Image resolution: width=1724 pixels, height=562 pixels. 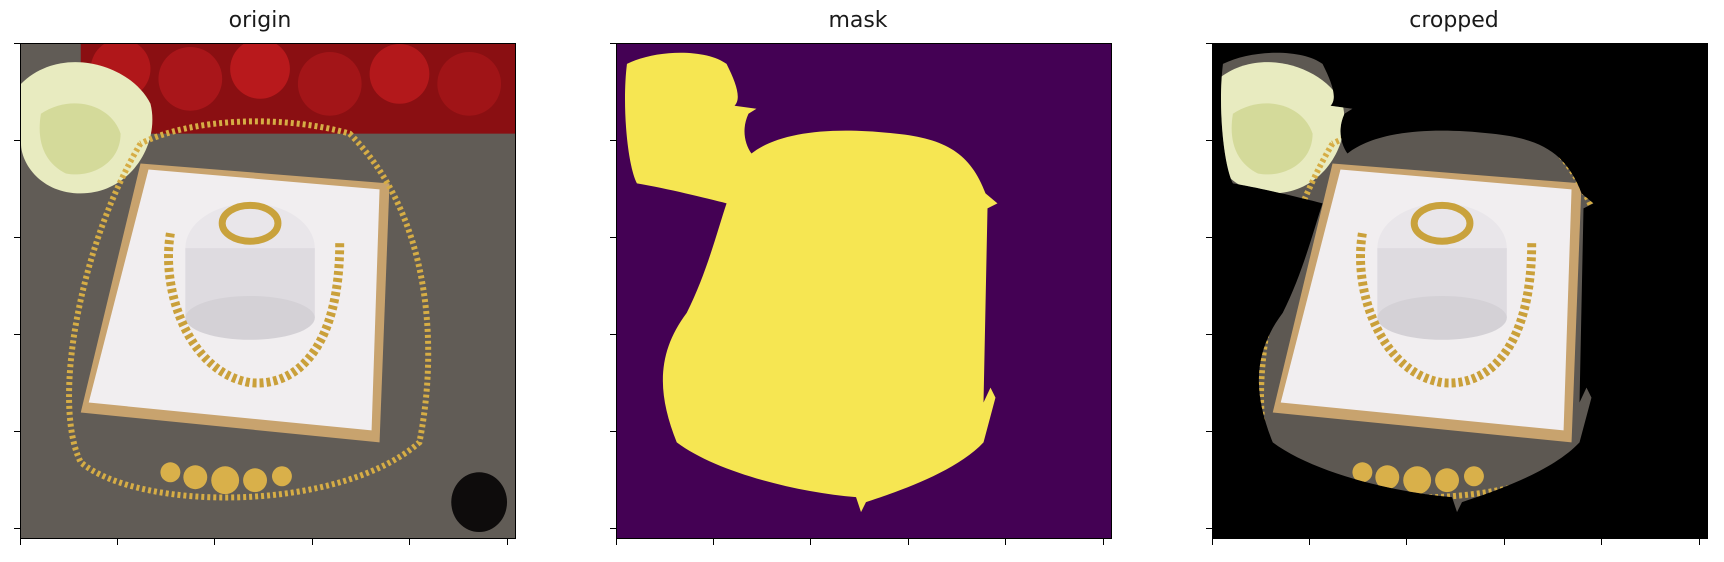 I want to click on mask-title: mask, so click(x=858, y=20).